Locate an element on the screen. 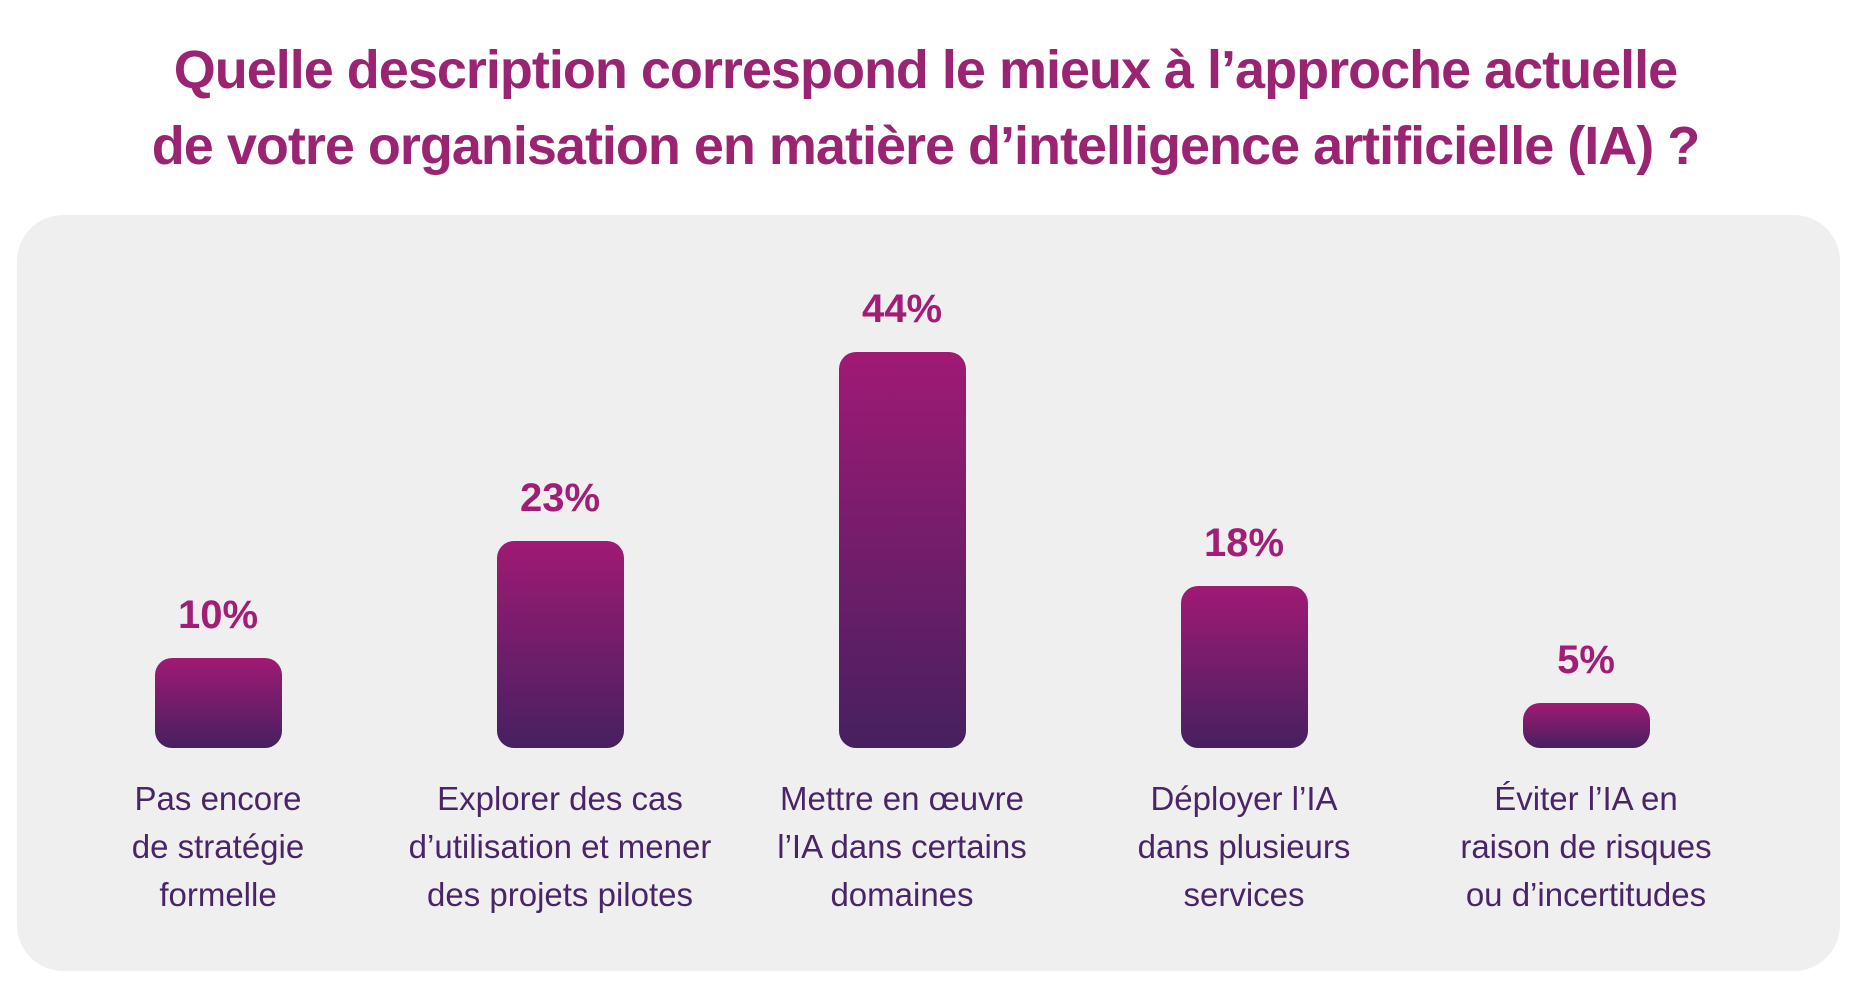  category-label-line: Éviter l’IA en is located at coordinates (1586, 798).